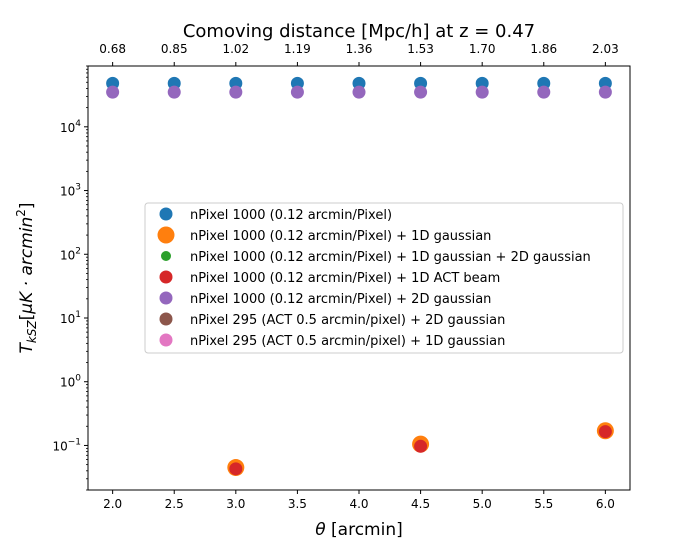 This screenshot has width=700, height=550. What do you see at coordinates (70, 191) in the screenshot?
I see `y-tick-label: 10³` at bounding box center [70, 191].